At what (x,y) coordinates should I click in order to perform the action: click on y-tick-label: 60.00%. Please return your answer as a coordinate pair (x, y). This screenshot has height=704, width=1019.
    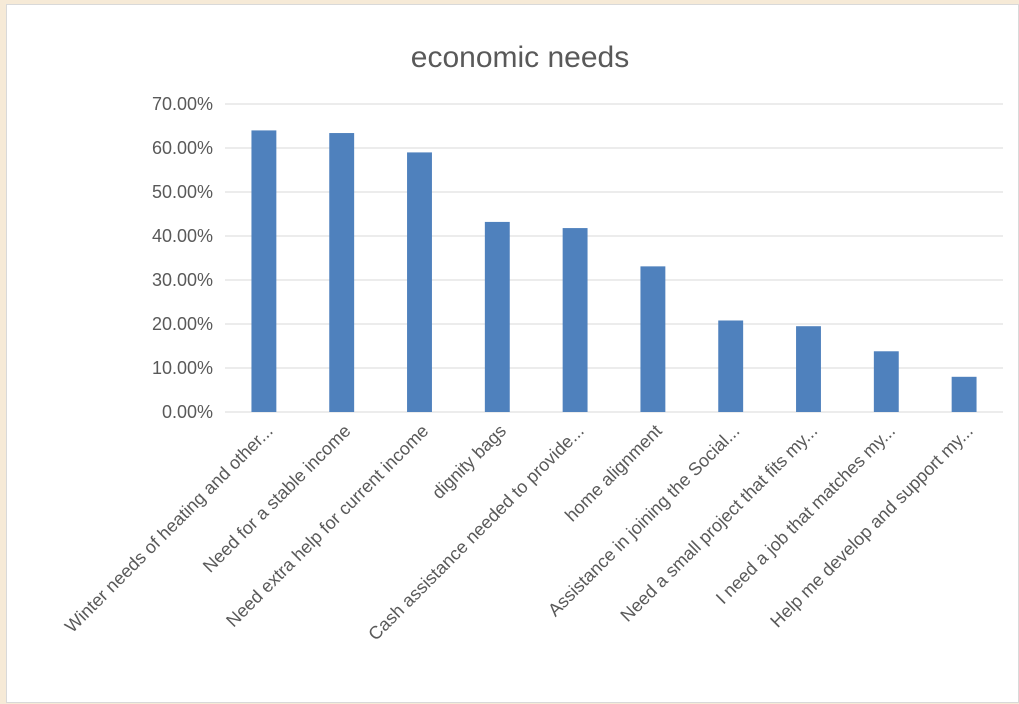
    Looking at the image, I should click on (182, 148).